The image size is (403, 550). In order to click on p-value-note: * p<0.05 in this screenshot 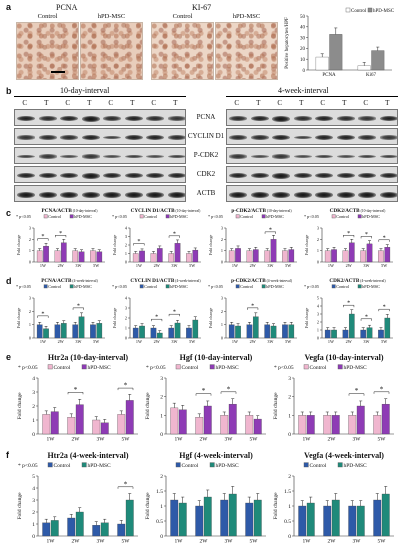, I will do `click(23, 286)`.